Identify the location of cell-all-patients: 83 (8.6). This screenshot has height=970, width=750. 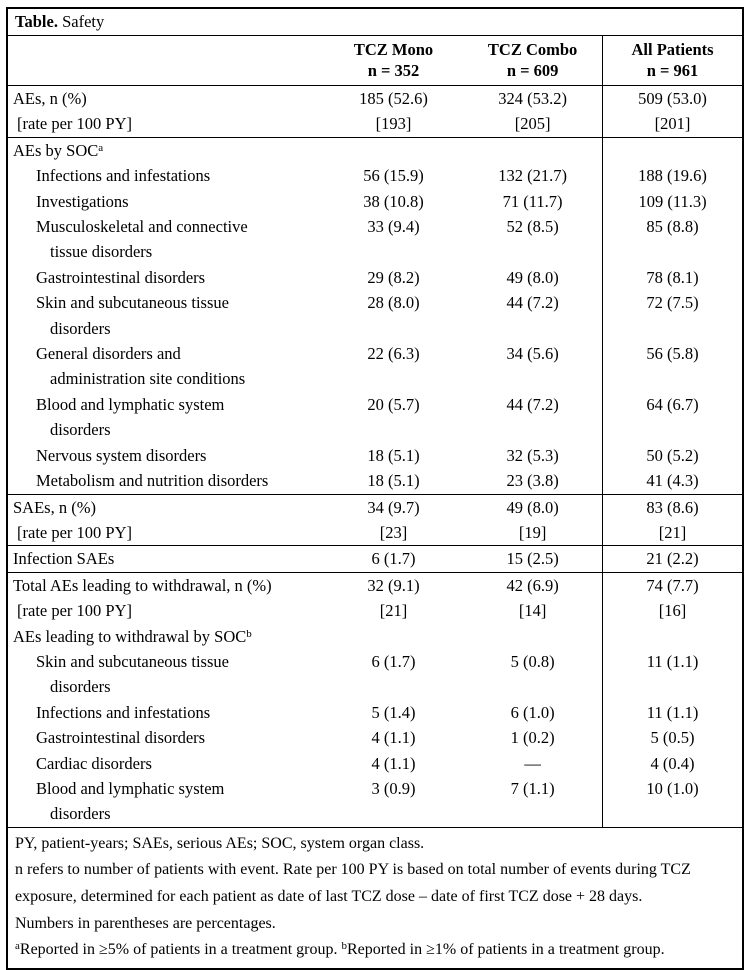
(672, 506).